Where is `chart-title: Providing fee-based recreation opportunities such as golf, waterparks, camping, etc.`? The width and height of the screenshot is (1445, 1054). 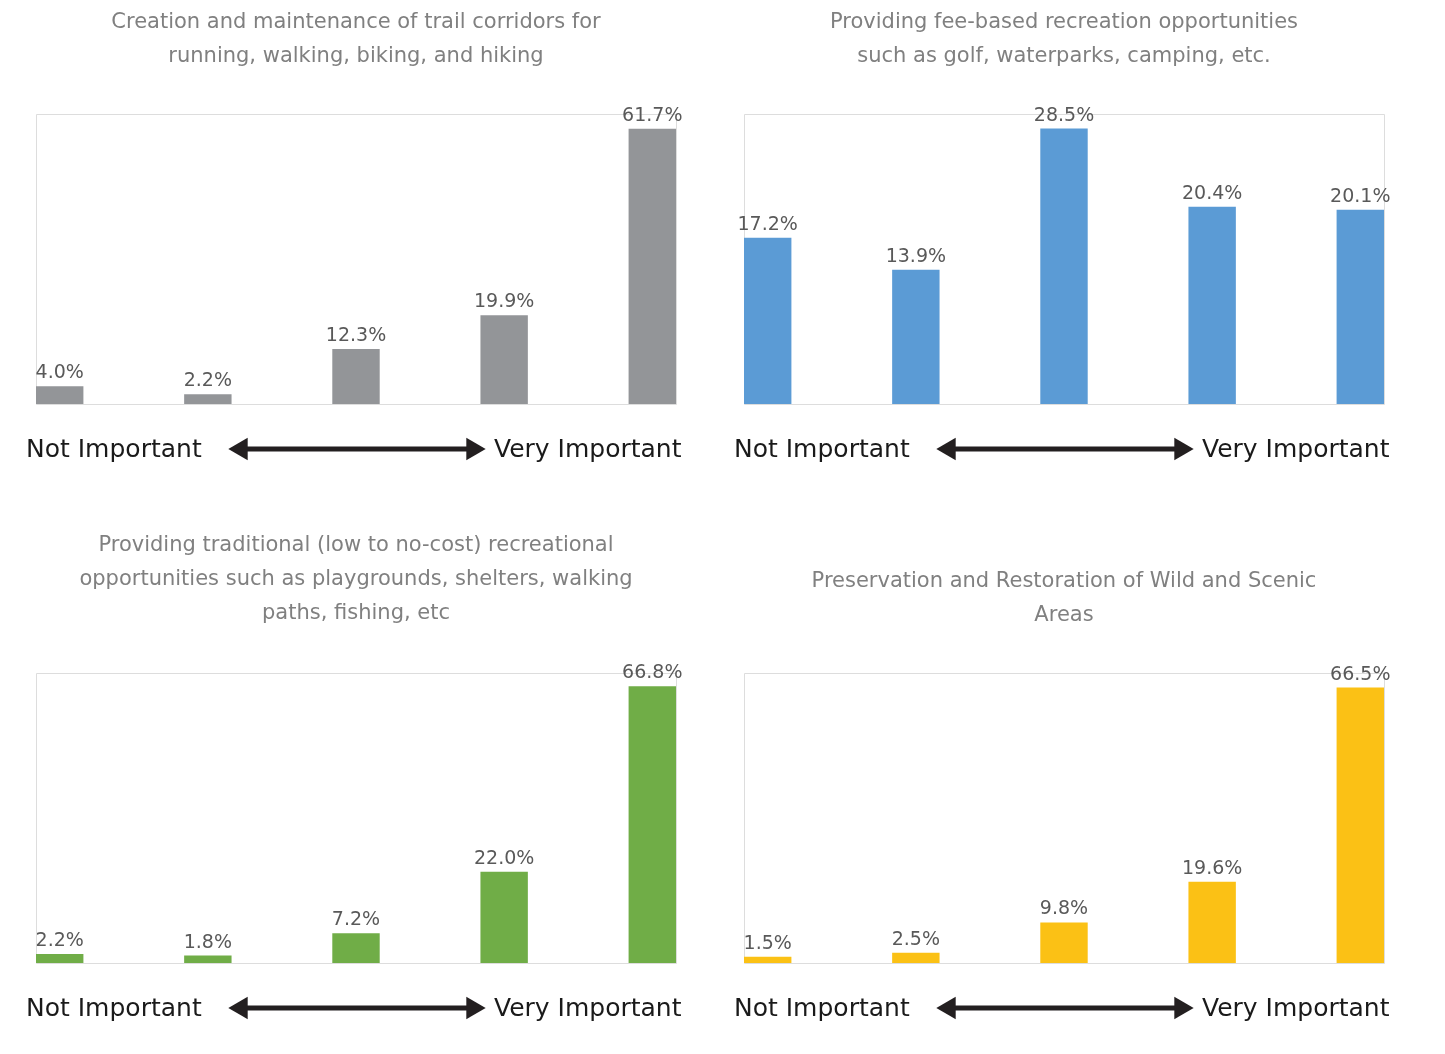
chart-title: Providing fee-based recreation opportunities such as golf, waterparks, camping, etc. is located at coordinates (1064, 37).